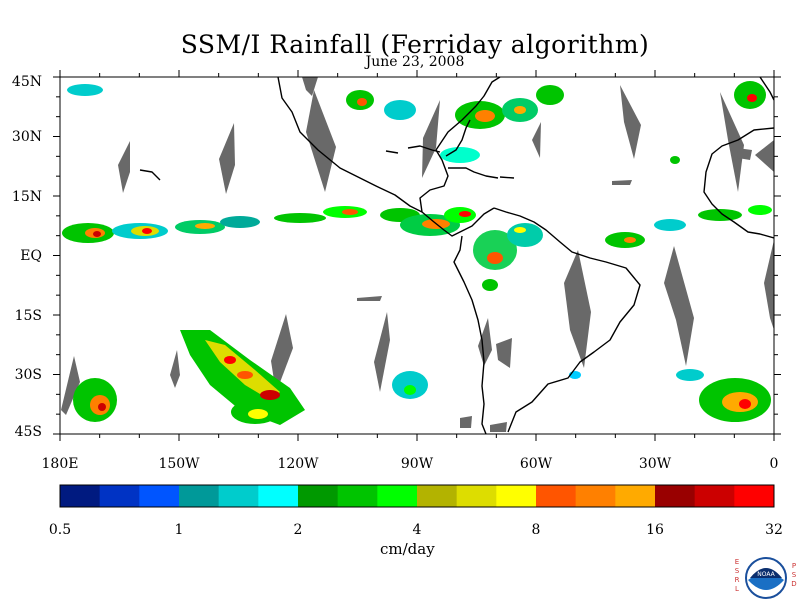 This screenshot has height=600, width=800. Describe the element at coordinates (28, 375) in the screenshot. I see `lat-label-30s: 30S` at that location.